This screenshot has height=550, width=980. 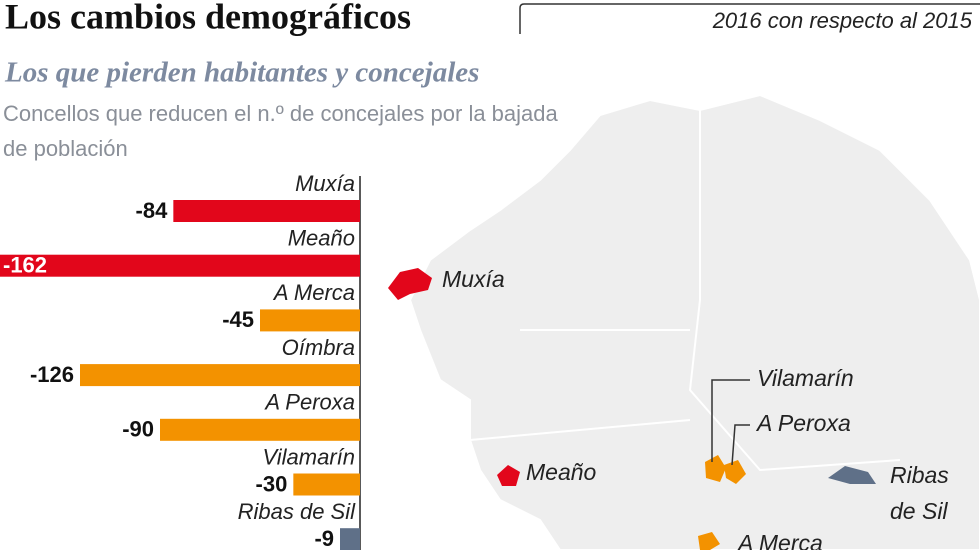 I want to click on merca-area, so click(x=709, y=541).